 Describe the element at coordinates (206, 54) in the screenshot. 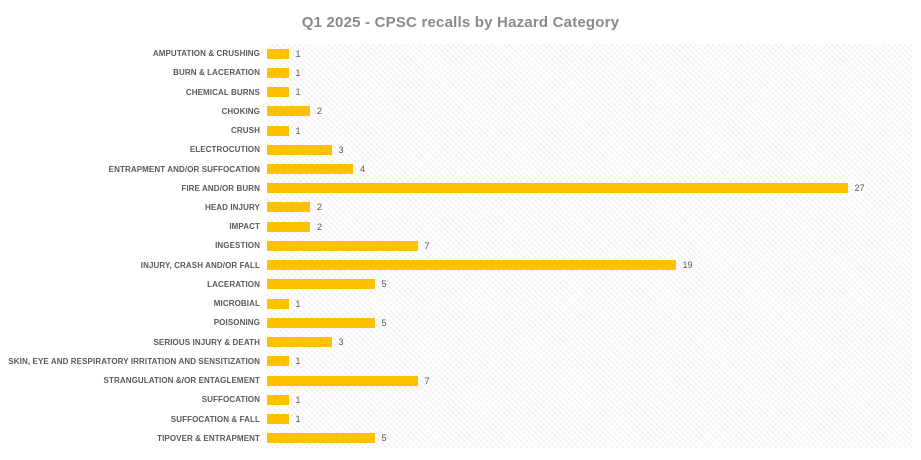

I see `category-label: AMPUTATION & CRUSHING` at that location.